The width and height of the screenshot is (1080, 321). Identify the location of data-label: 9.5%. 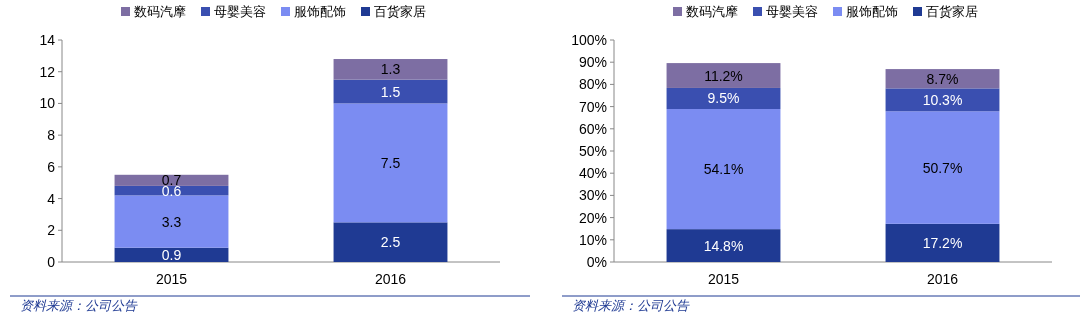
(723, 98).